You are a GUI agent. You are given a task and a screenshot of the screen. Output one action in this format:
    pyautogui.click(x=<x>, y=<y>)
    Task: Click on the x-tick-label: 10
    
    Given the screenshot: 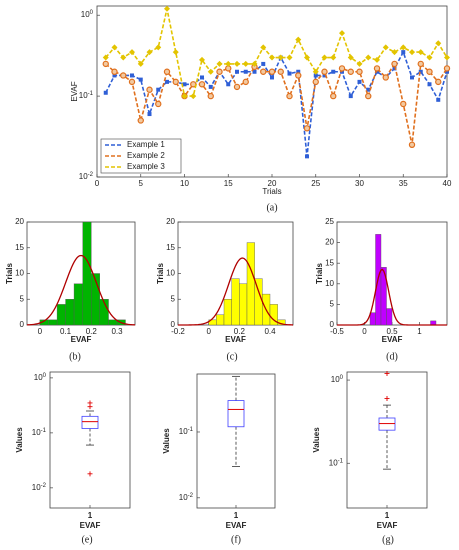 What is the action you would take?
    pyautogui.click(x=184, y=183)
    